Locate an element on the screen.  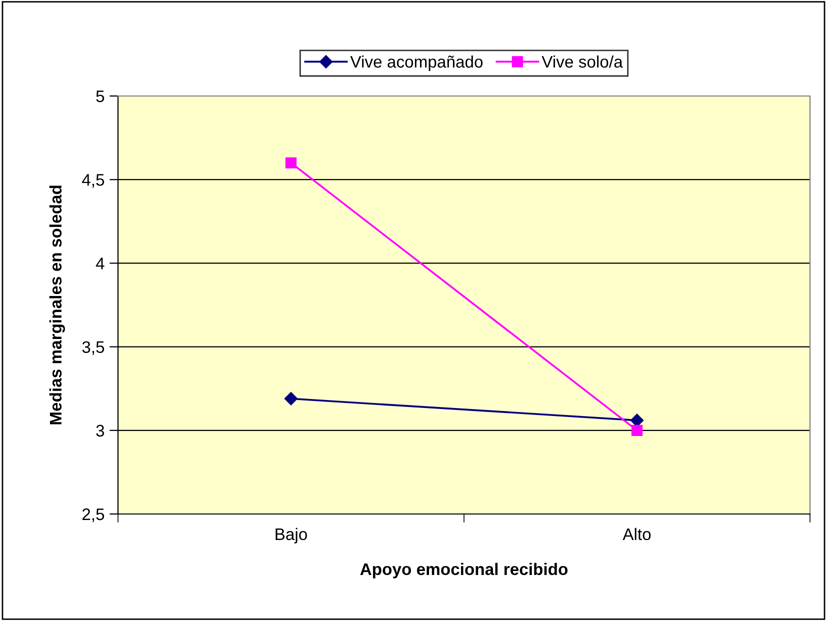
y-tick-label: 3 is located at coordinates (100, 430).